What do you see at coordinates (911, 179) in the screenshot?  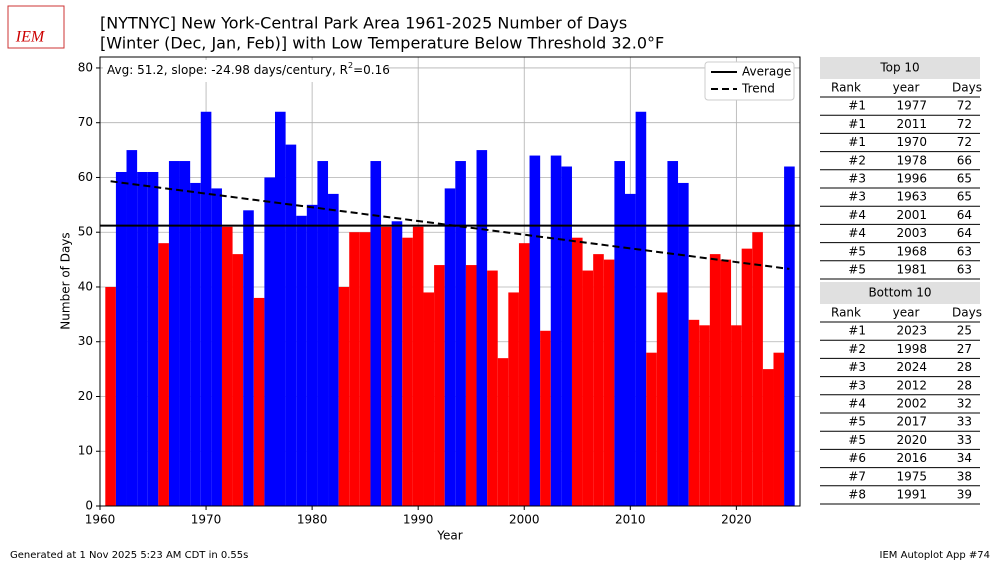 I see `table-cell: 1996` at bounding box center [911, 179].